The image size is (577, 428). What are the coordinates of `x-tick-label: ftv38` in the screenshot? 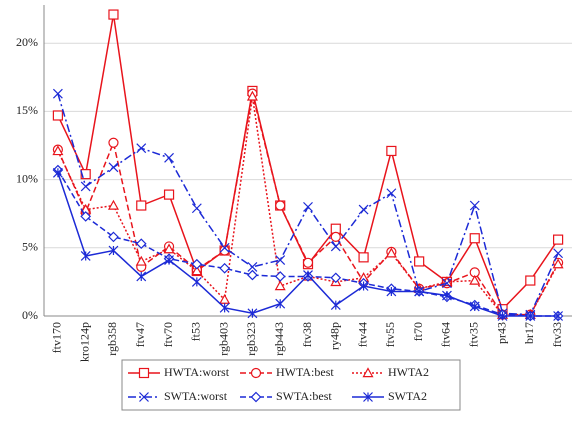 It's located at (307, 334).